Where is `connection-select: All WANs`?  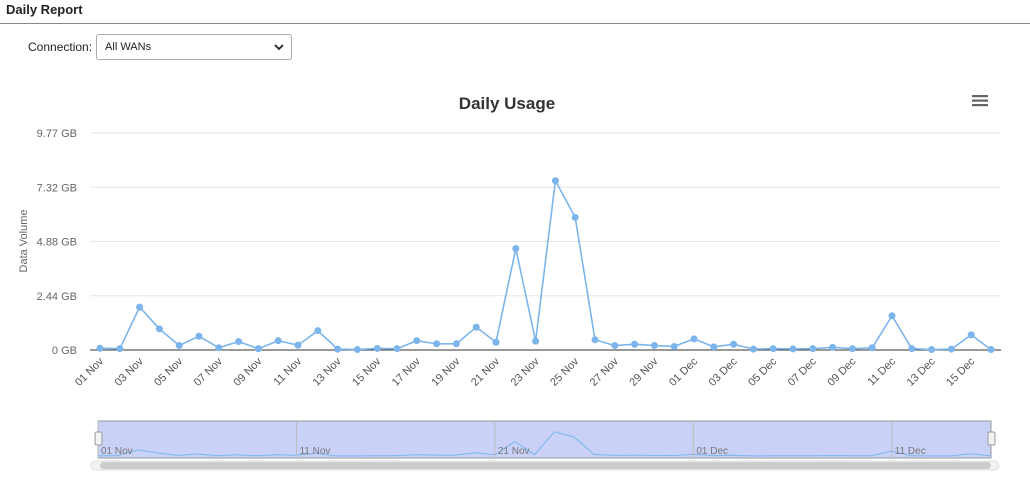 connection-select: All WANs is located at coordinates (194, 47).